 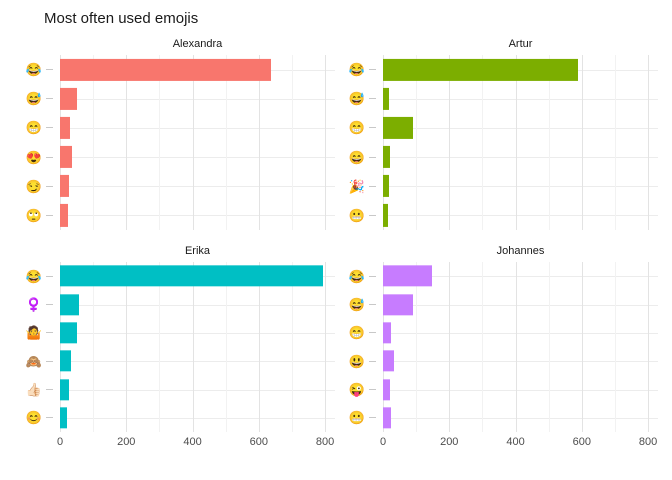 I want to click on x-tick-label: 600, so click(x=258, y=442).